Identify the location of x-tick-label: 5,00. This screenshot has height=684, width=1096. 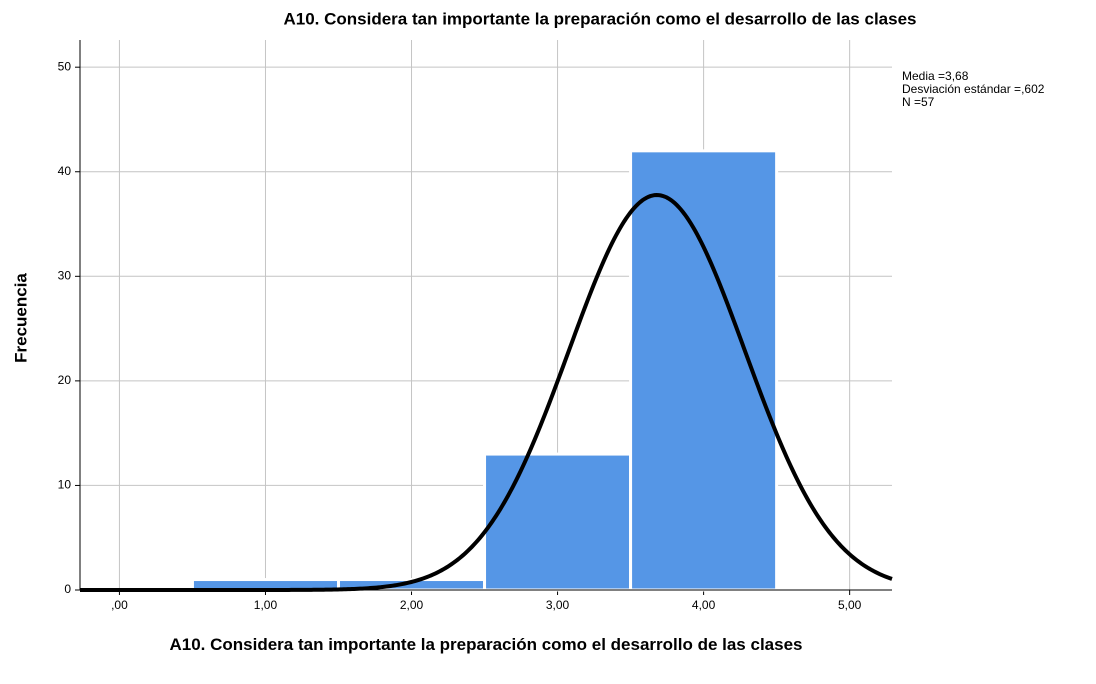
(850, 605).